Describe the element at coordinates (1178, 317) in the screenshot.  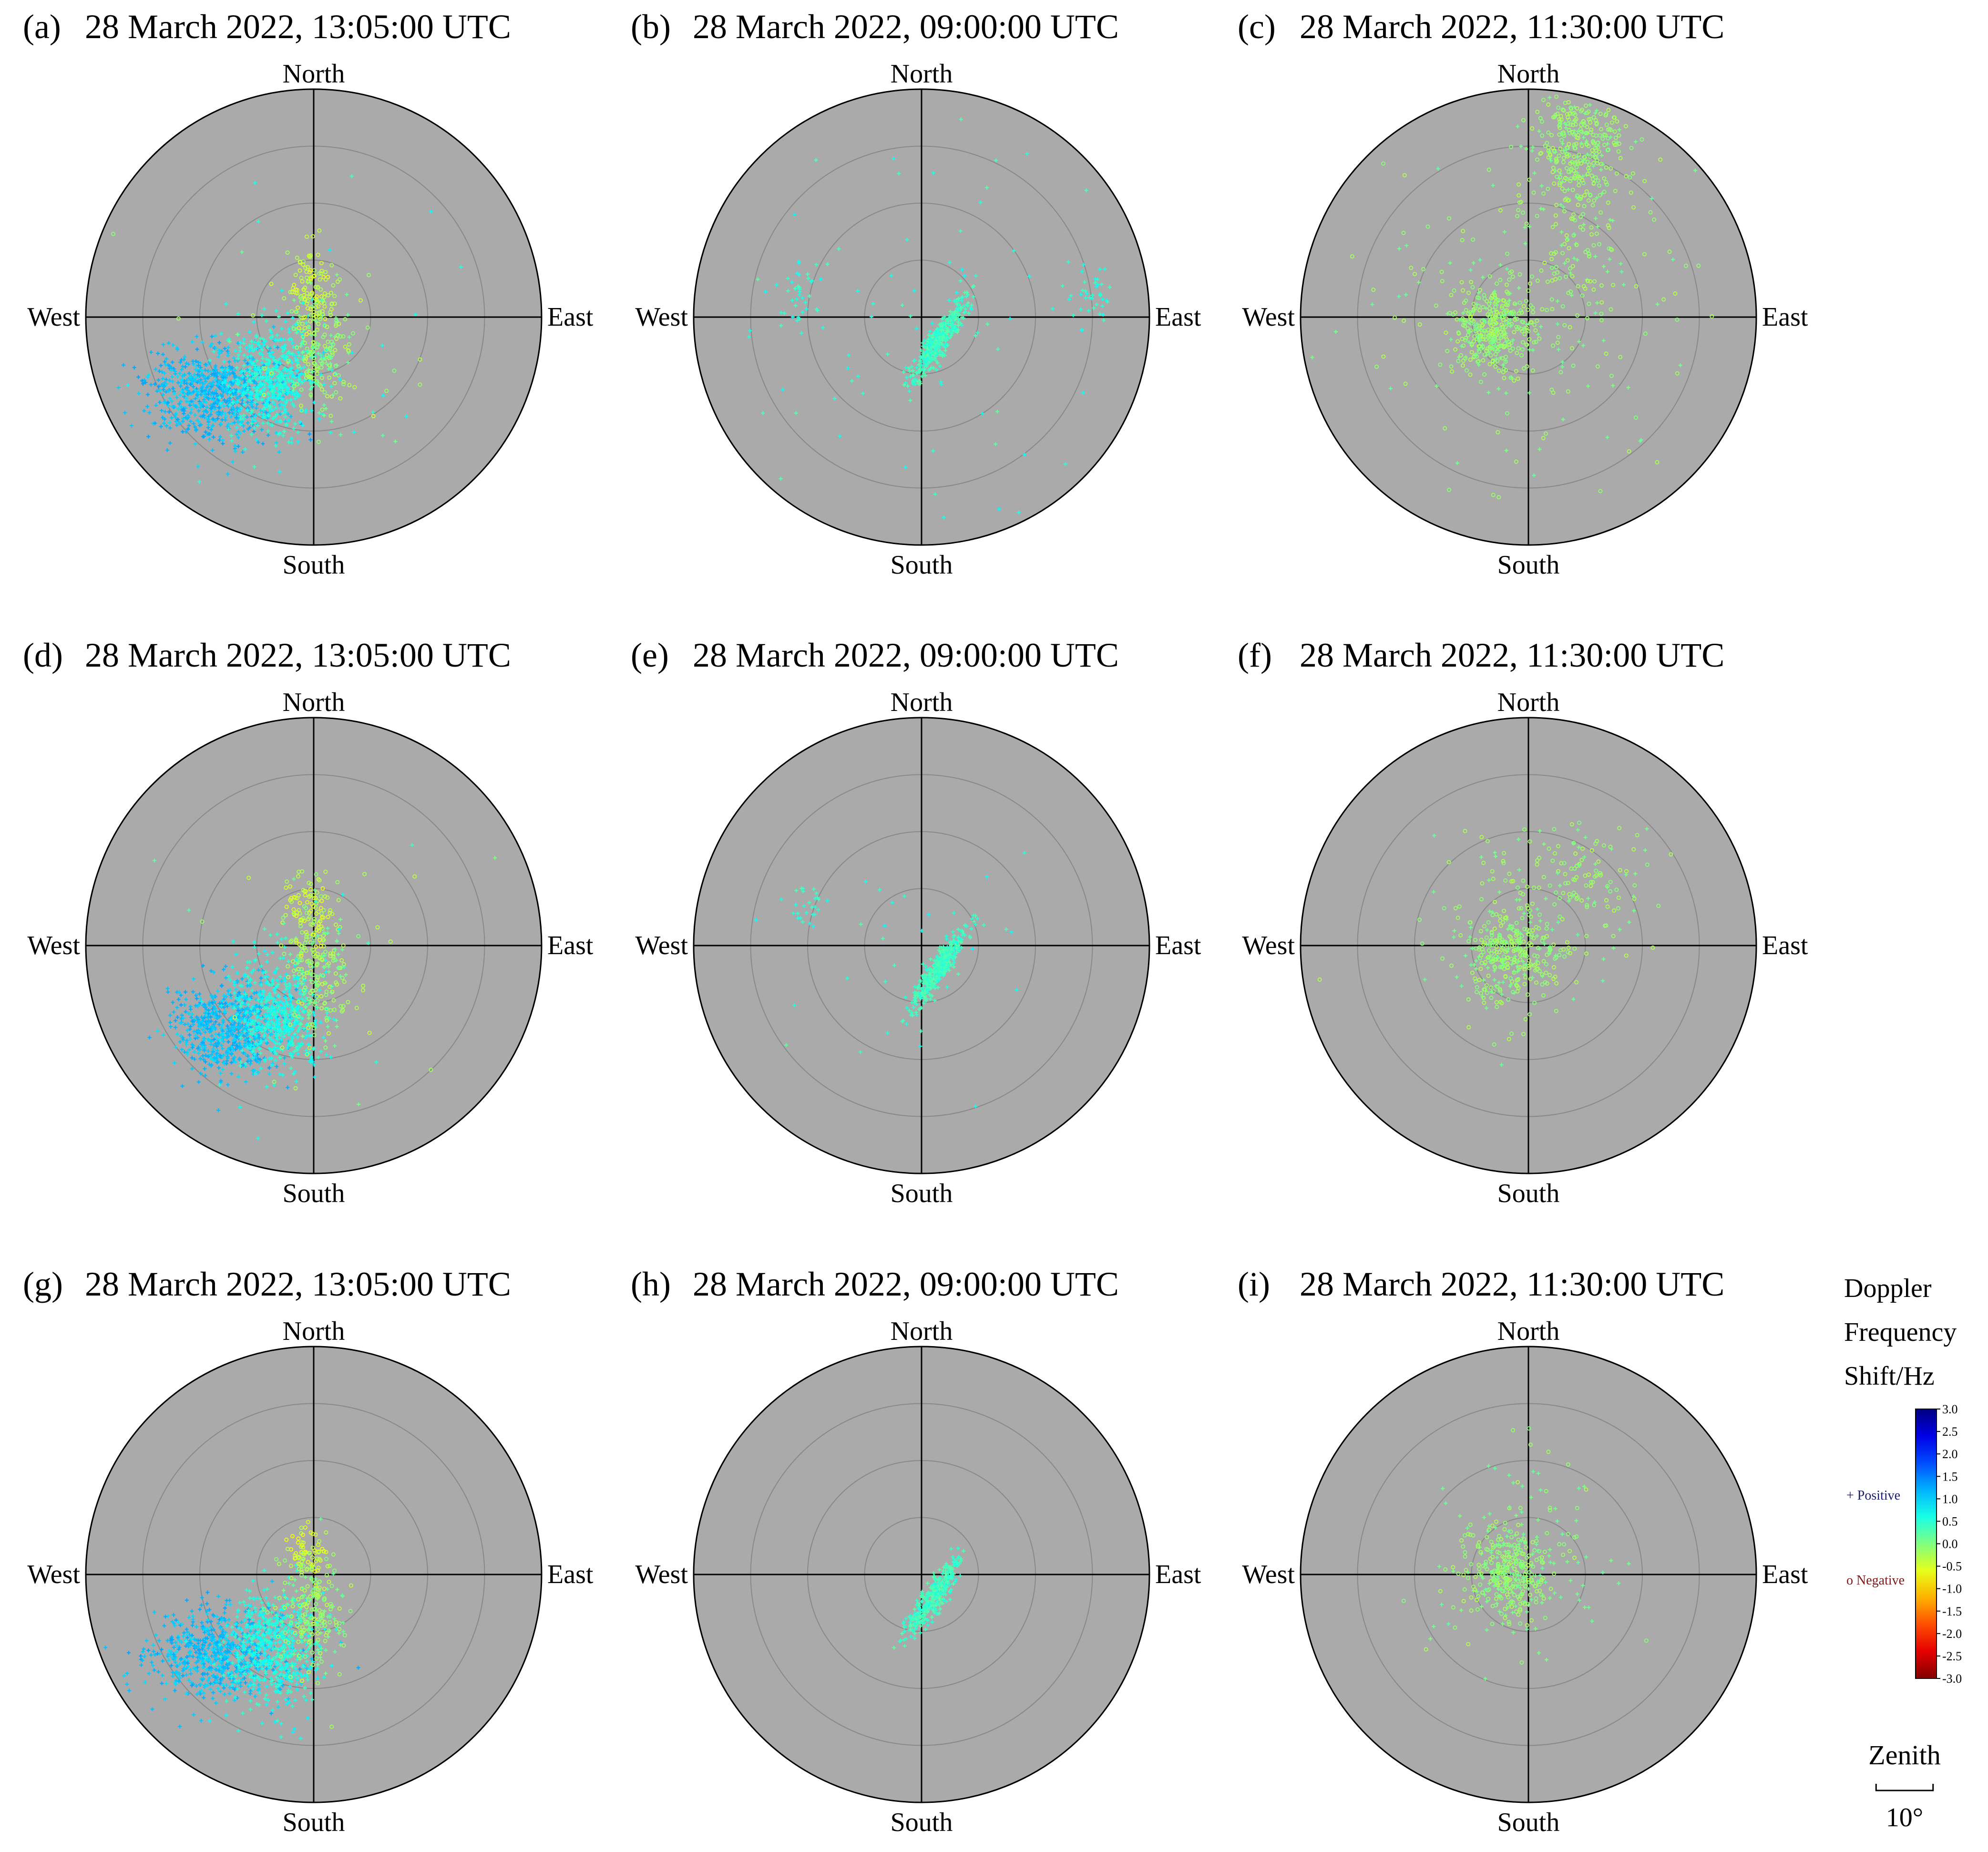
I see `direction-label-east: East` at that location.